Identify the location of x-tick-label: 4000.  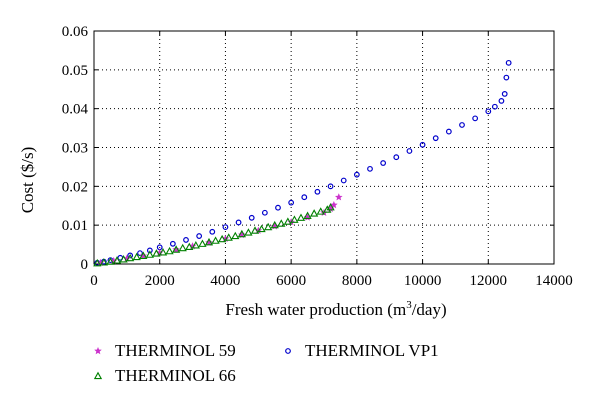
(225, 281).